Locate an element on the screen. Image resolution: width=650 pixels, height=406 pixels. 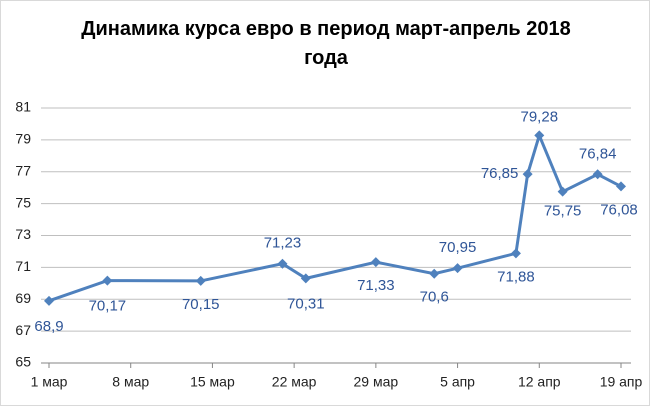
y-tick-label: 67 is located at coordinates (23, 330).